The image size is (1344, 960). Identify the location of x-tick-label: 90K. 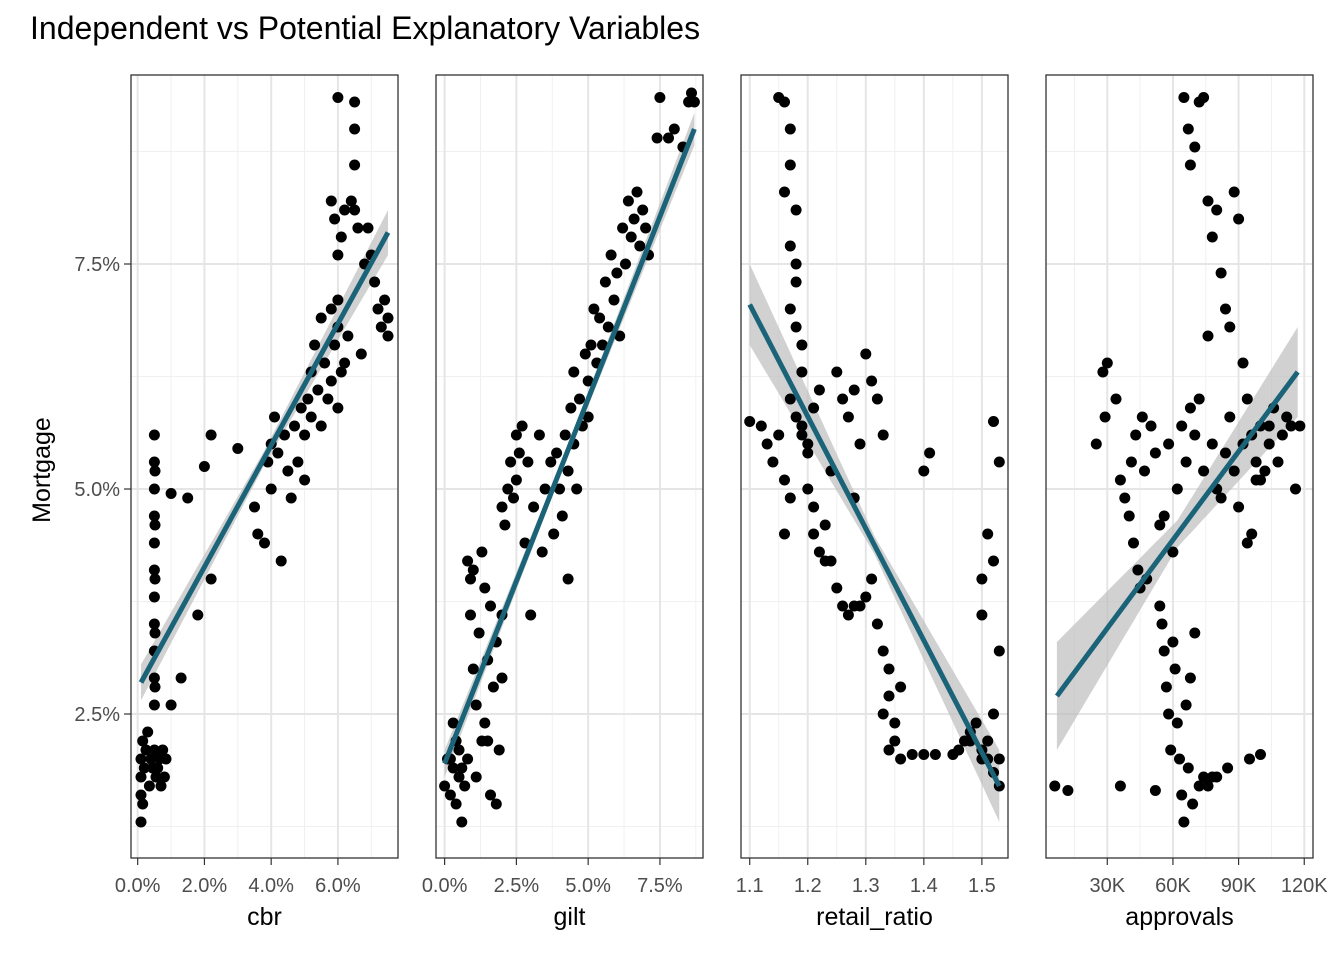
(1239, 886).